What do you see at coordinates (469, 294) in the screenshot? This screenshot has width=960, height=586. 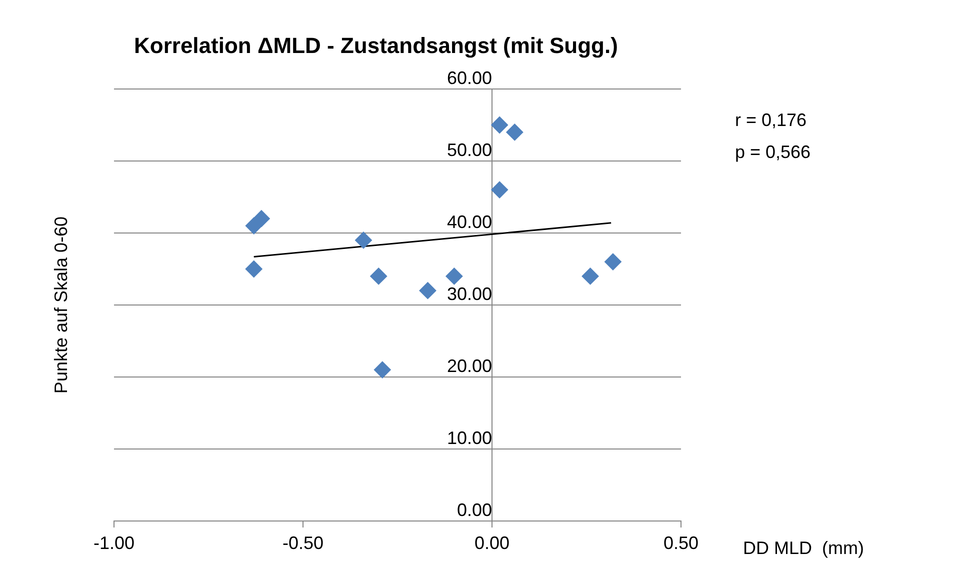 I see `y-tick-label: 30.00` at bounding box center [469, 294].